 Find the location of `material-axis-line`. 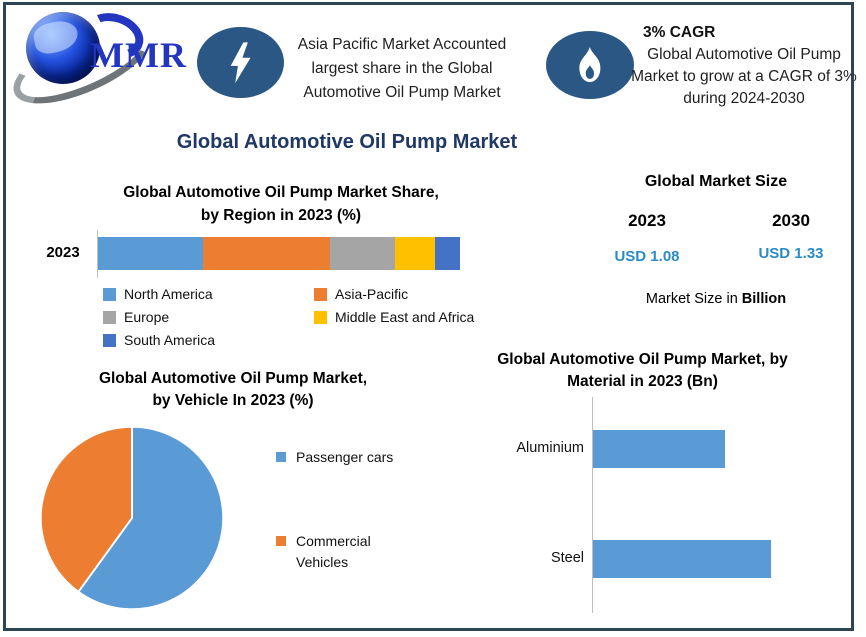

material-axis-line is located at coordinates (592, 505).